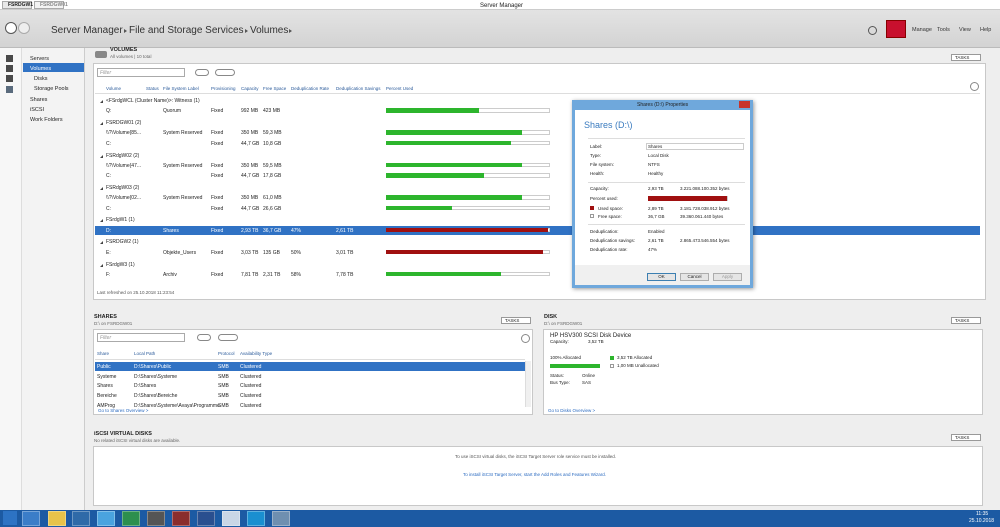  What do you see at coordinates (103, 353) in the screenshot?
I see `column-header: Share` at bounding box center [103, 353].